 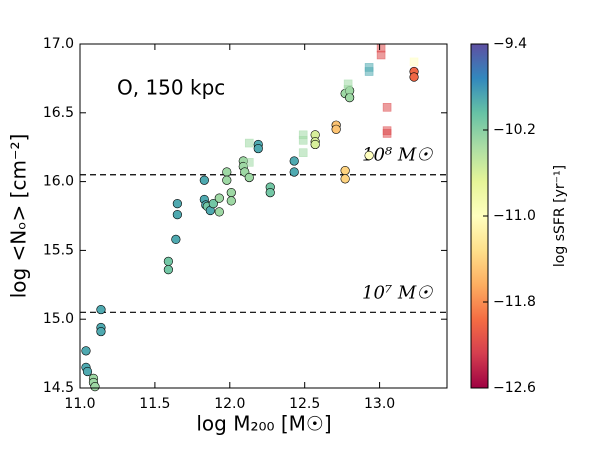 I want to click on x-axis-label: log M₂₀₀ [M☉], so click(x=263, y=424).